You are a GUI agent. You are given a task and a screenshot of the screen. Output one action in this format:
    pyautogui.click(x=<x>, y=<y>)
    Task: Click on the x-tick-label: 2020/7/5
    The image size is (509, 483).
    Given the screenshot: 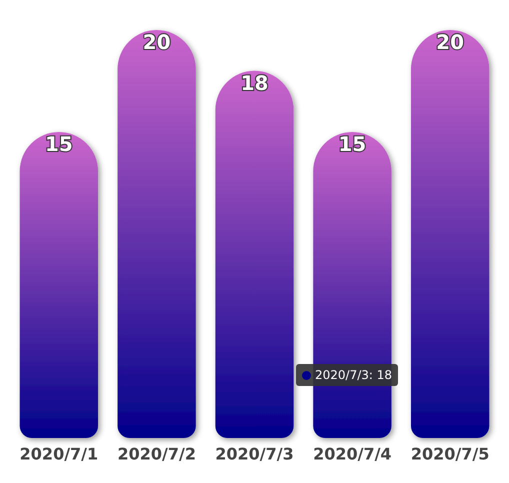 What is the action you would take?
    pyautogui.click(x=450, y=454)
    